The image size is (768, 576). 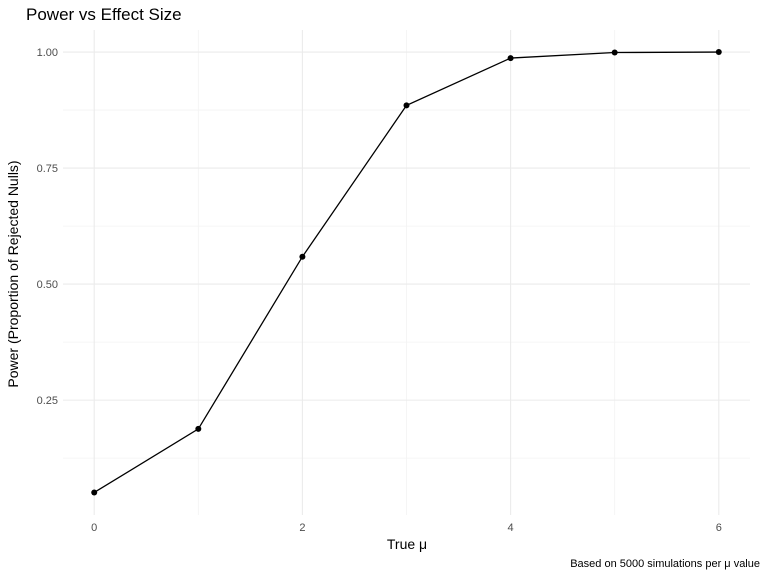 What do you see at coordinates (47, 227) in the screenshot?
I see `y-axis-ticks: 0.25 0.50 0.75 1.00` at bounding box center [47, 227].